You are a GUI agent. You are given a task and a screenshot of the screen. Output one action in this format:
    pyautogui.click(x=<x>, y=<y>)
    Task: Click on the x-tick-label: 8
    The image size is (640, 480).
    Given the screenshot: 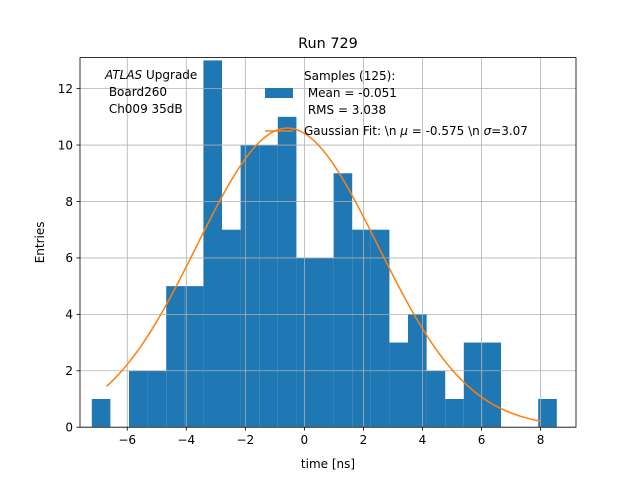 What is the action you would take?
    pyautogui.click(x=541, y=440)
    